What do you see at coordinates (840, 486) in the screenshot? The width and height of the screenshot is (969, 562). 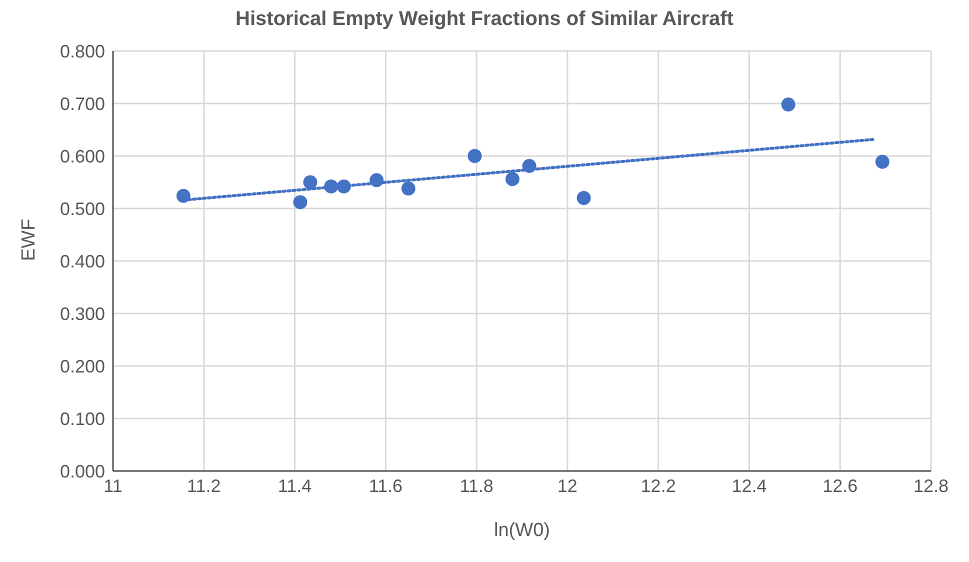 I see `x-tick-label: 12.6` at bounding box center [840, 486].